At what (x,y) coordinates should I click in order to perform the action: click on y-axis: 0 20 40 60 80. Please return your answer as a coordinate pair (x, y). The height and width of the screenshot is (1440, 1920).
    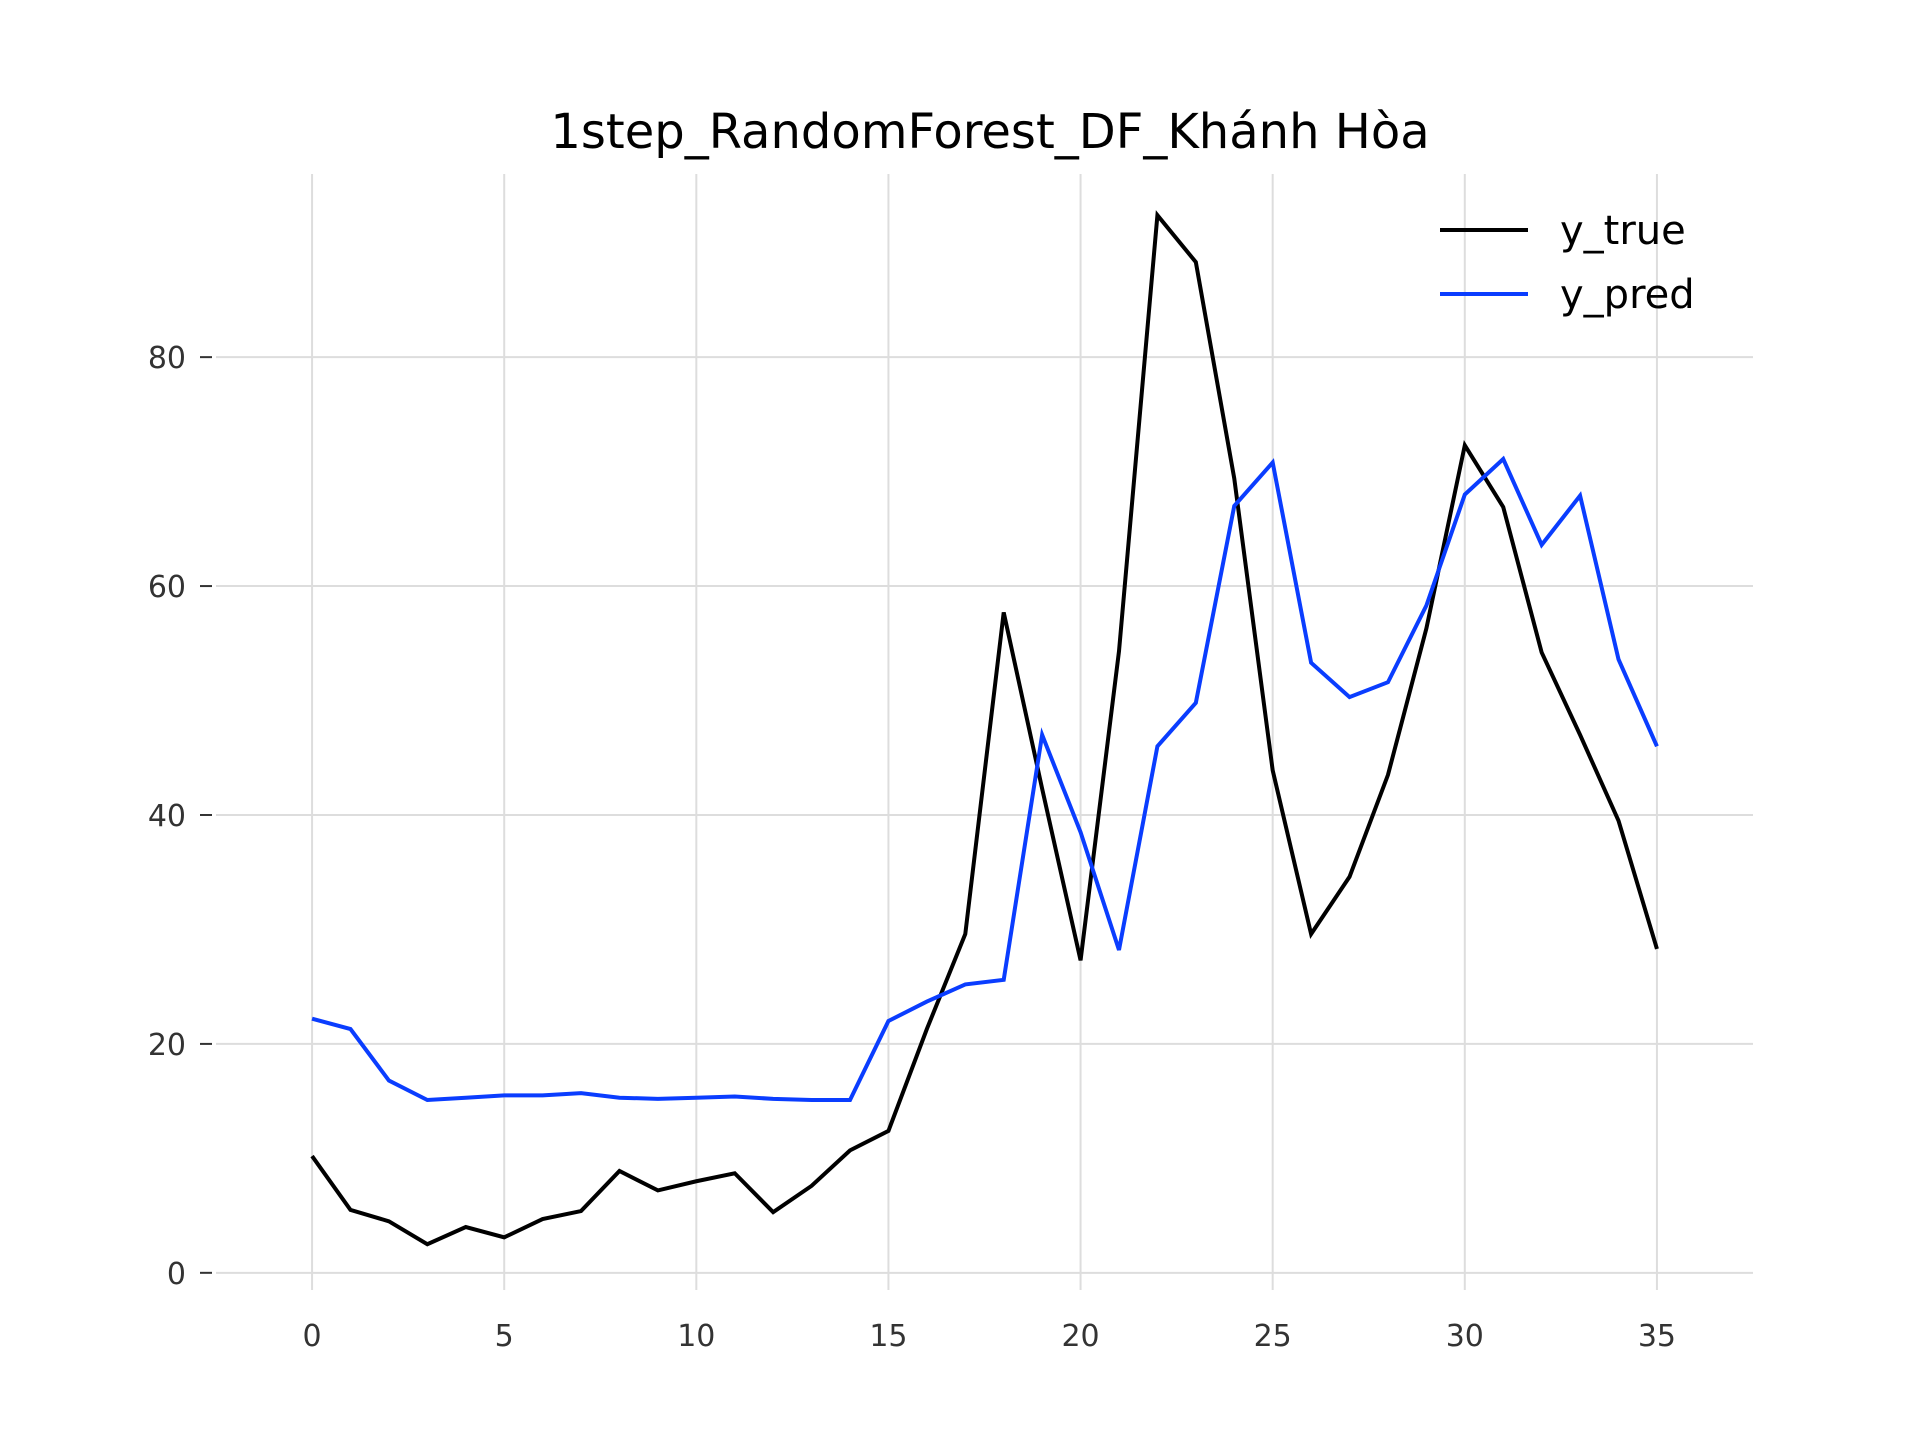
    Looking at the image, I should click on (180, 816).